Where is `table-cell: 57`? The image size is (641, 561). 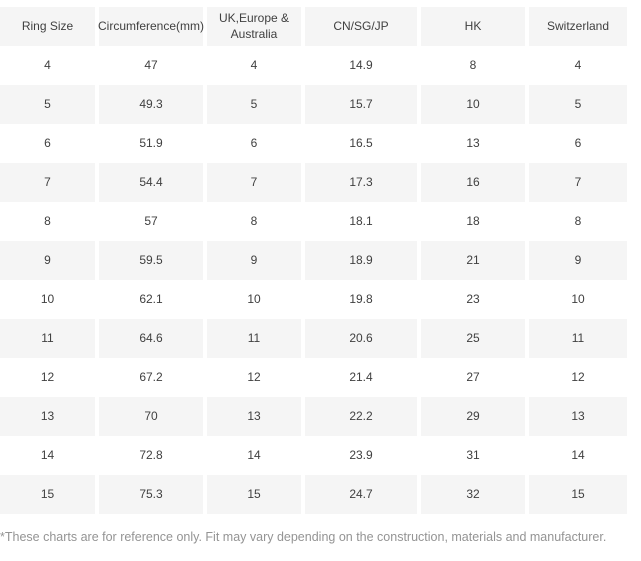
table-cell: 57 is located at coordinates (151, 221).